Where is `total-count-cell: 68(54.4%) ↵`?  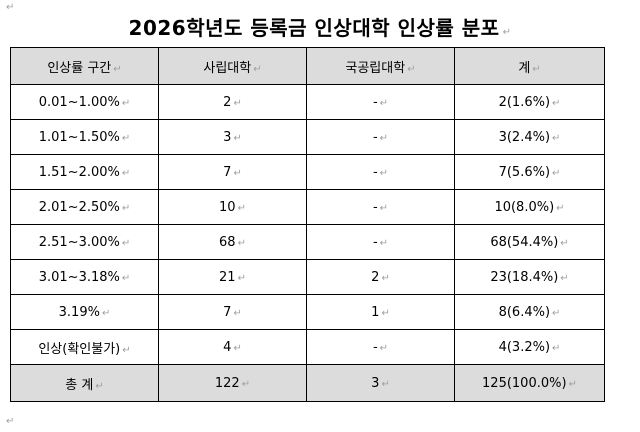
total-count-cell: 68(54.4%) ↵ is located at coordinates (529, 242).